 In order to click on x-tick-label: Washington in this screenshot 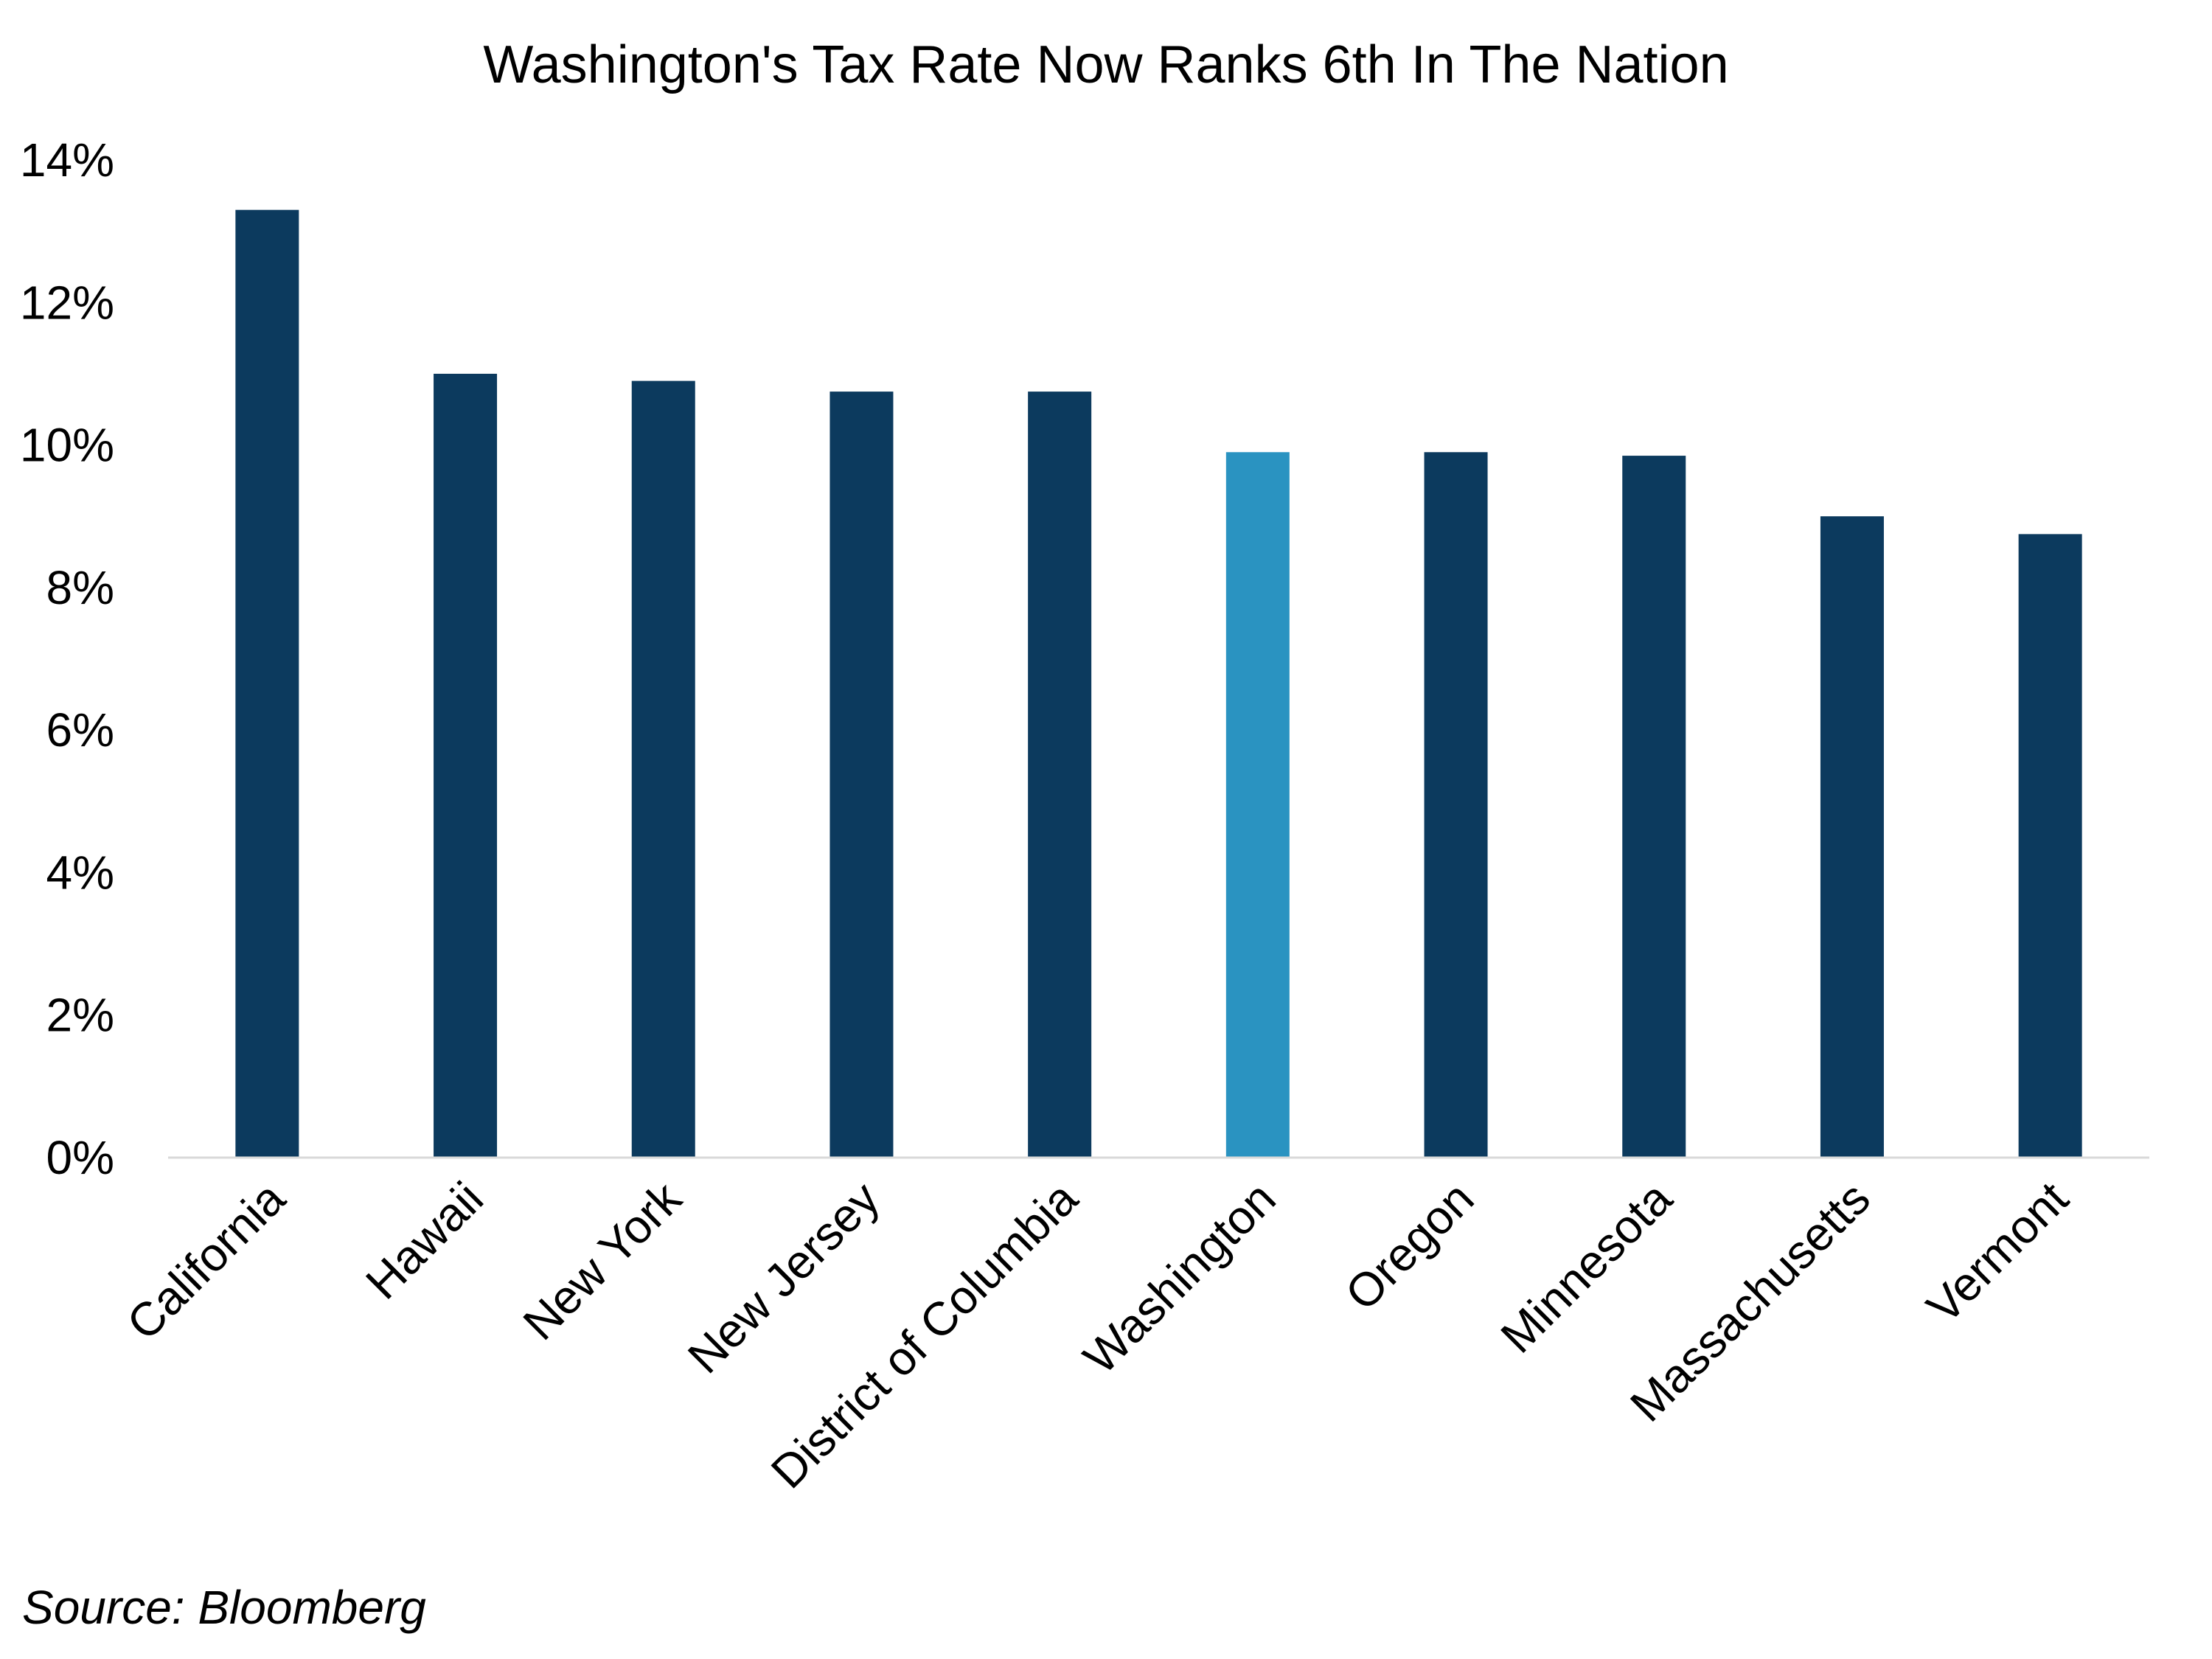, I will do `click(1180, 1278)`.